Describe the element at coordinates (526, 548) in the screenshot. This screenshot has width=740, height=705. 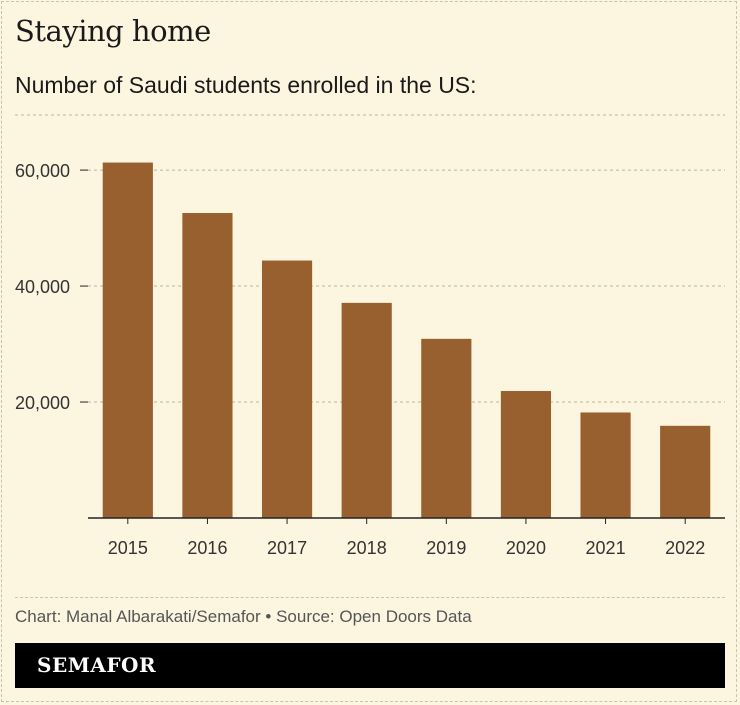
I see `x-tick-label: 2020` at that location.